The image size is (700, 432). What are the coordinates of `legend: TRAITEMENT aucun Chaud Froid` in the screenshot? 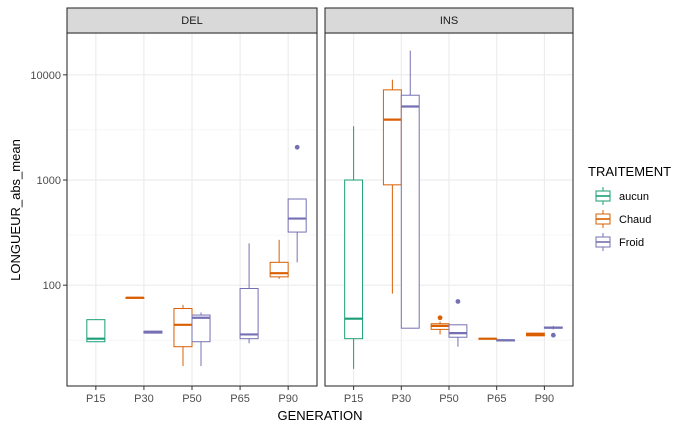 It's located at (629, 208).